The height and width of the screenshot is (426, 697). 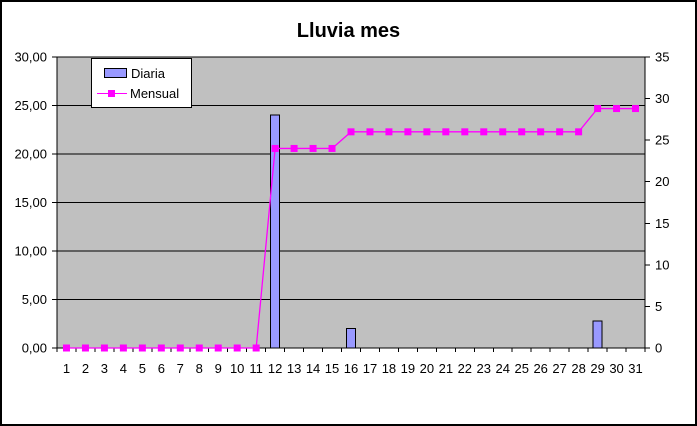 I want to click on x-axis-tick-label: 29, so click(x=597, y=368).